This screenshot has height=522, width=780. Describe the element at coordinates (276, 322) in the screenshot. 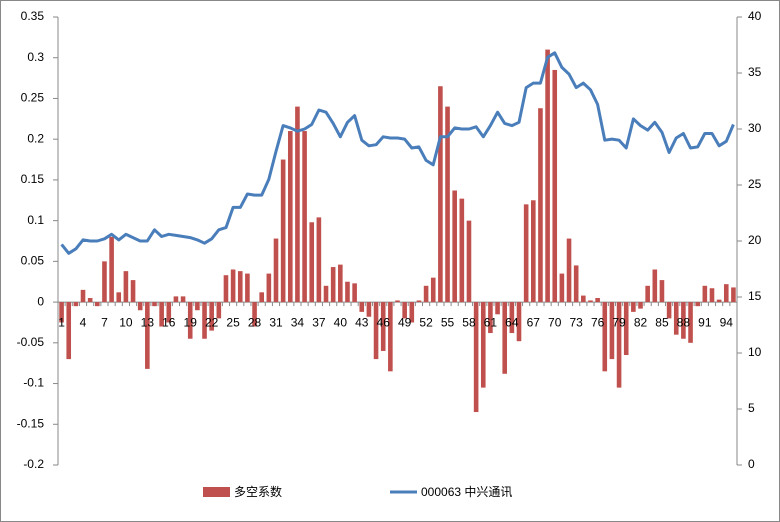

I see `x-tick-label: 31` at that location.